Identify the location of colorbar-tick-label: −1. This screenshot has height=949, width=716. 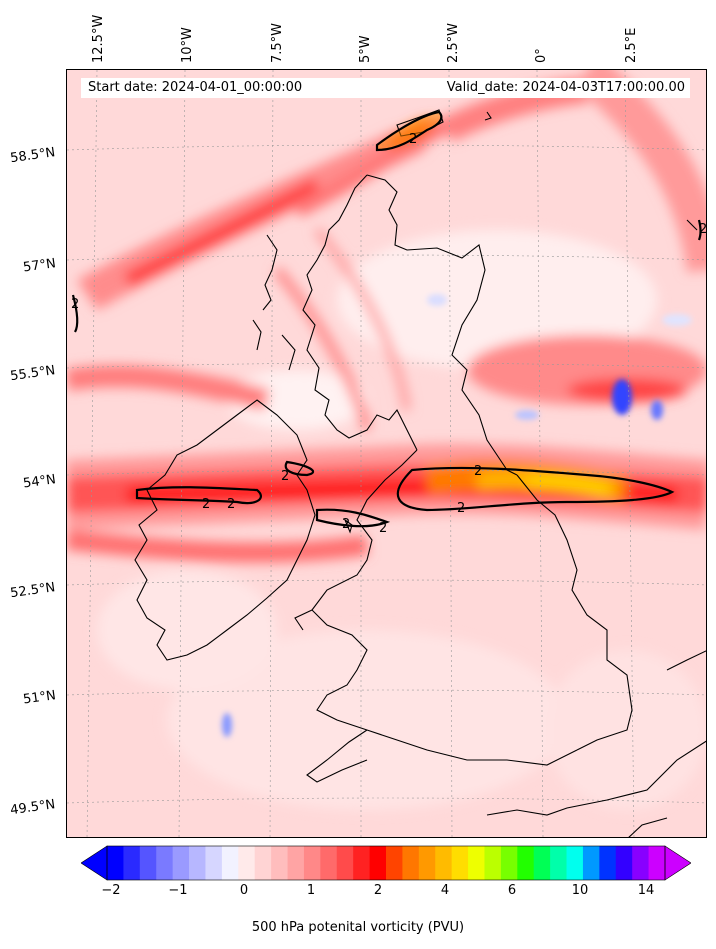
(178, 890).